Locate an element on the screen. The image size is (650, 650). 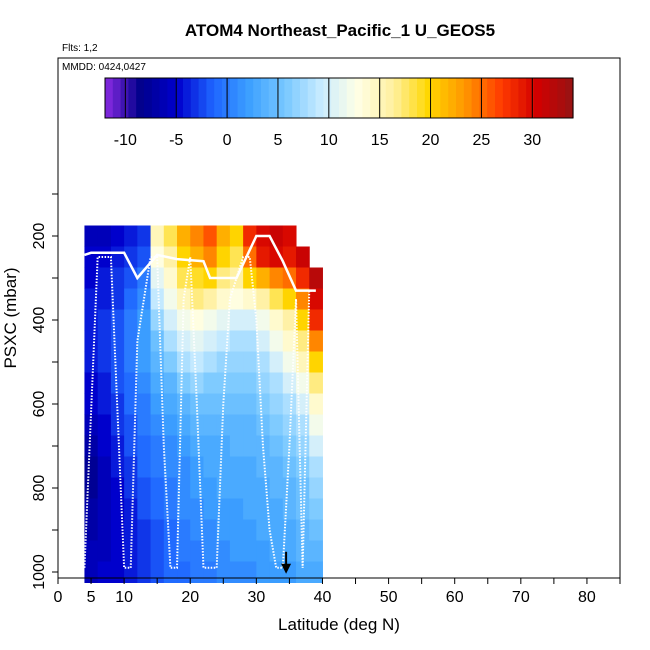
colorbar-tick-label: -5 is located at coordinates (176, 140).